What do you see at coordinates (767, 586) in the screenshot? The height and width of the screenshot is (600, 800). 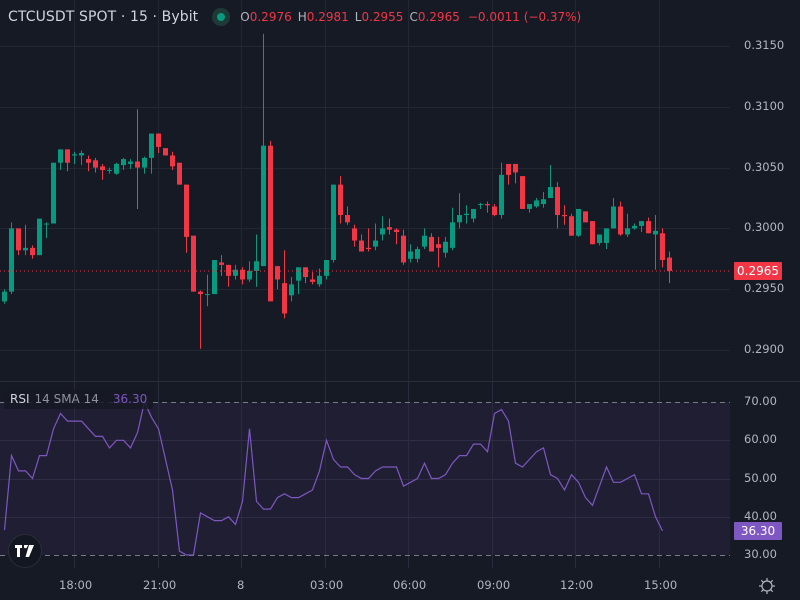 I see `settings-gear-icon` at bounding box center [767, 586].